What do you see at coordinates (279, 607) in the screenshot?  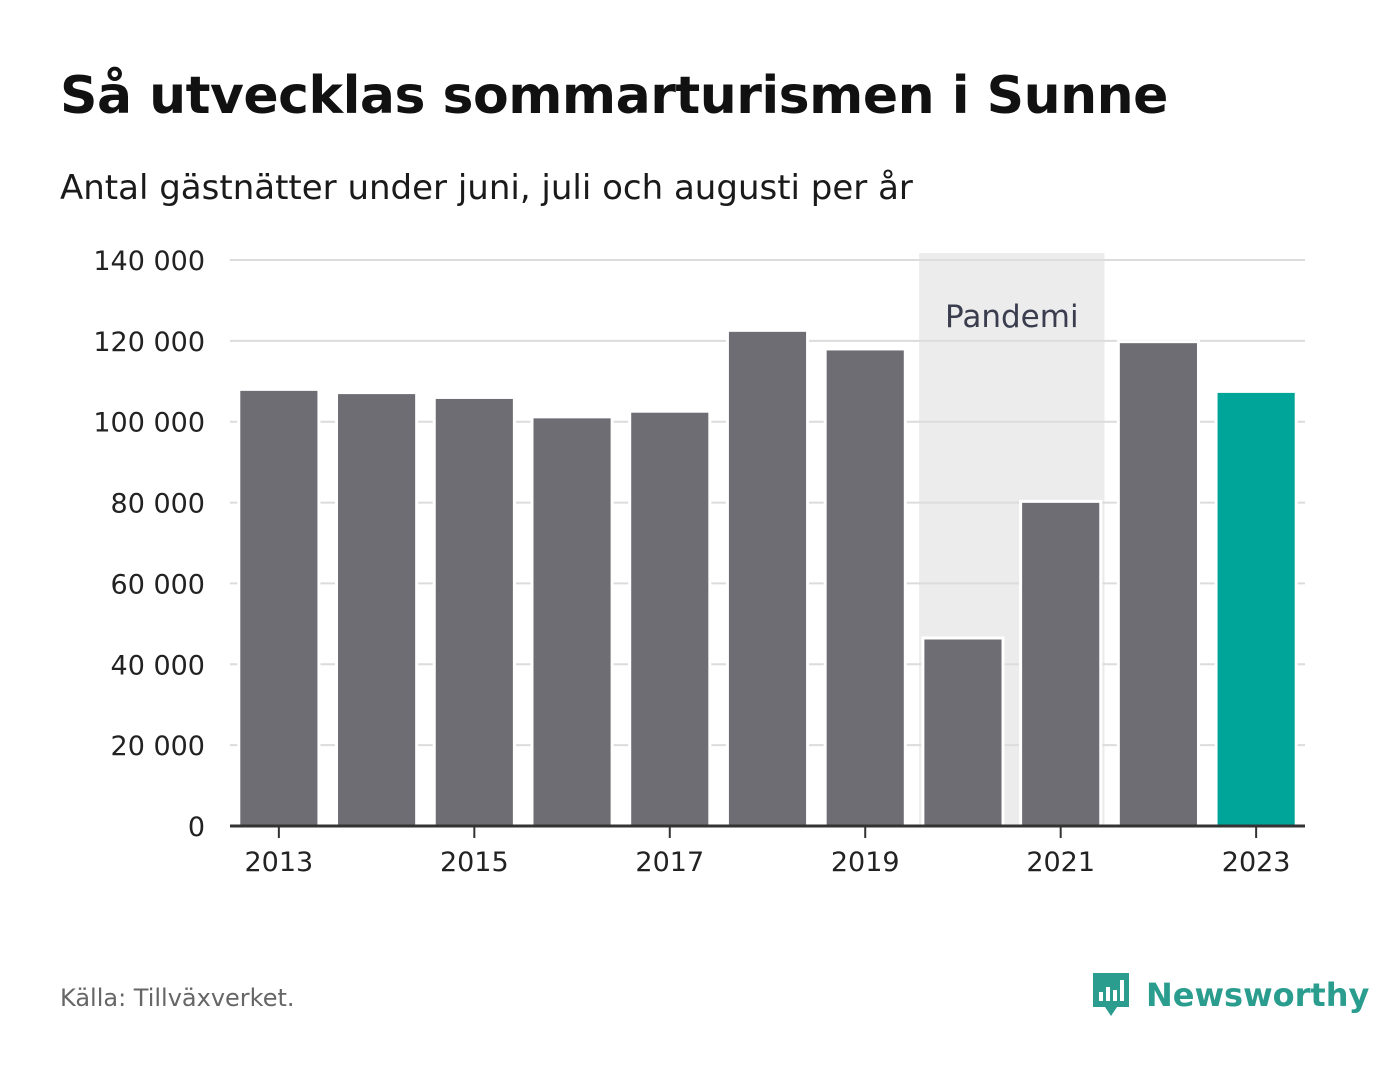 I see `bar-2013` at bounding box center [279, 607].